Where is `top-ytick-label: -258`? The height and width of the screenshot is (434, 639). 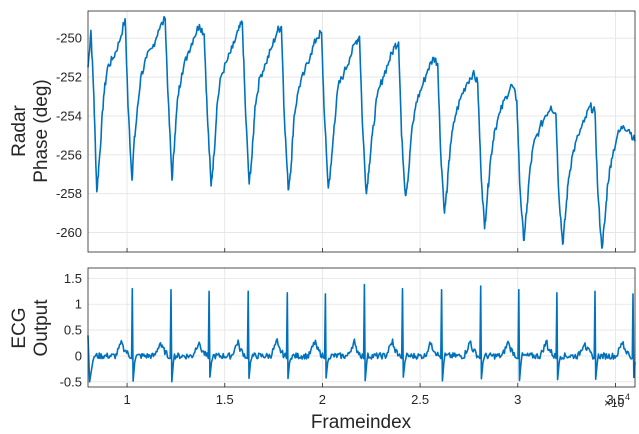
top-ytick-label: -258 is located at coordinates (69, 193).